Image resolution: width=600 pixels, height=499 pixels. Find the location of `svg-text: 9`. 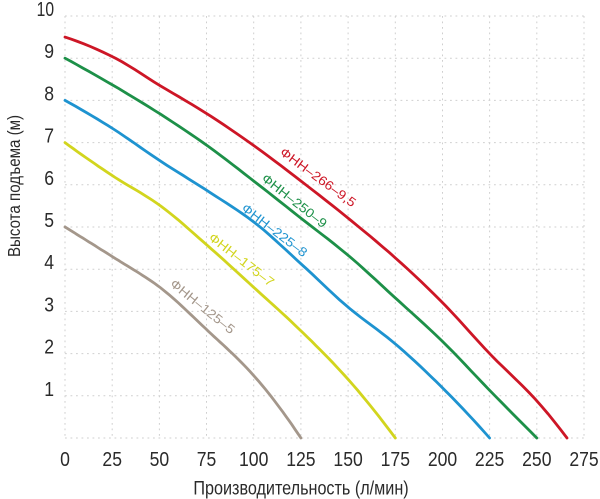

svg-text: 9 is located at coordinates (49, 51).